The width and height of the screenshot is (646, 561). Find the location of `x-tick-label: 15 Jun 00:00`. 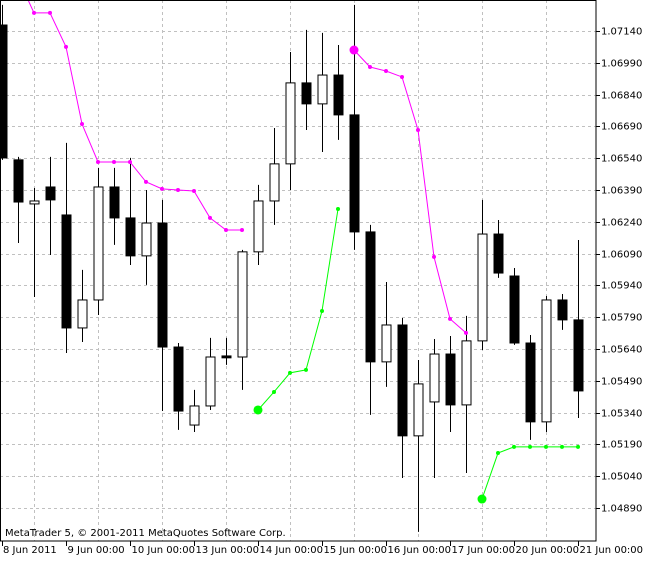

x-tick-label: 15 Jun 00:00 is located at coordinates (356, 550).